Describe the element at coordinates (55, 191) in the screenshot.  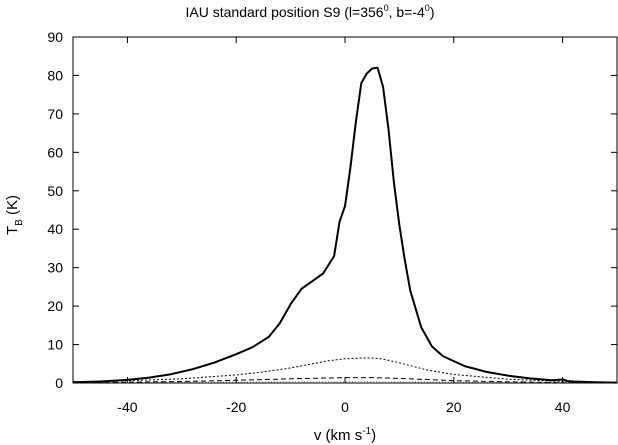
I see `y-tick-label: 50` at that location.